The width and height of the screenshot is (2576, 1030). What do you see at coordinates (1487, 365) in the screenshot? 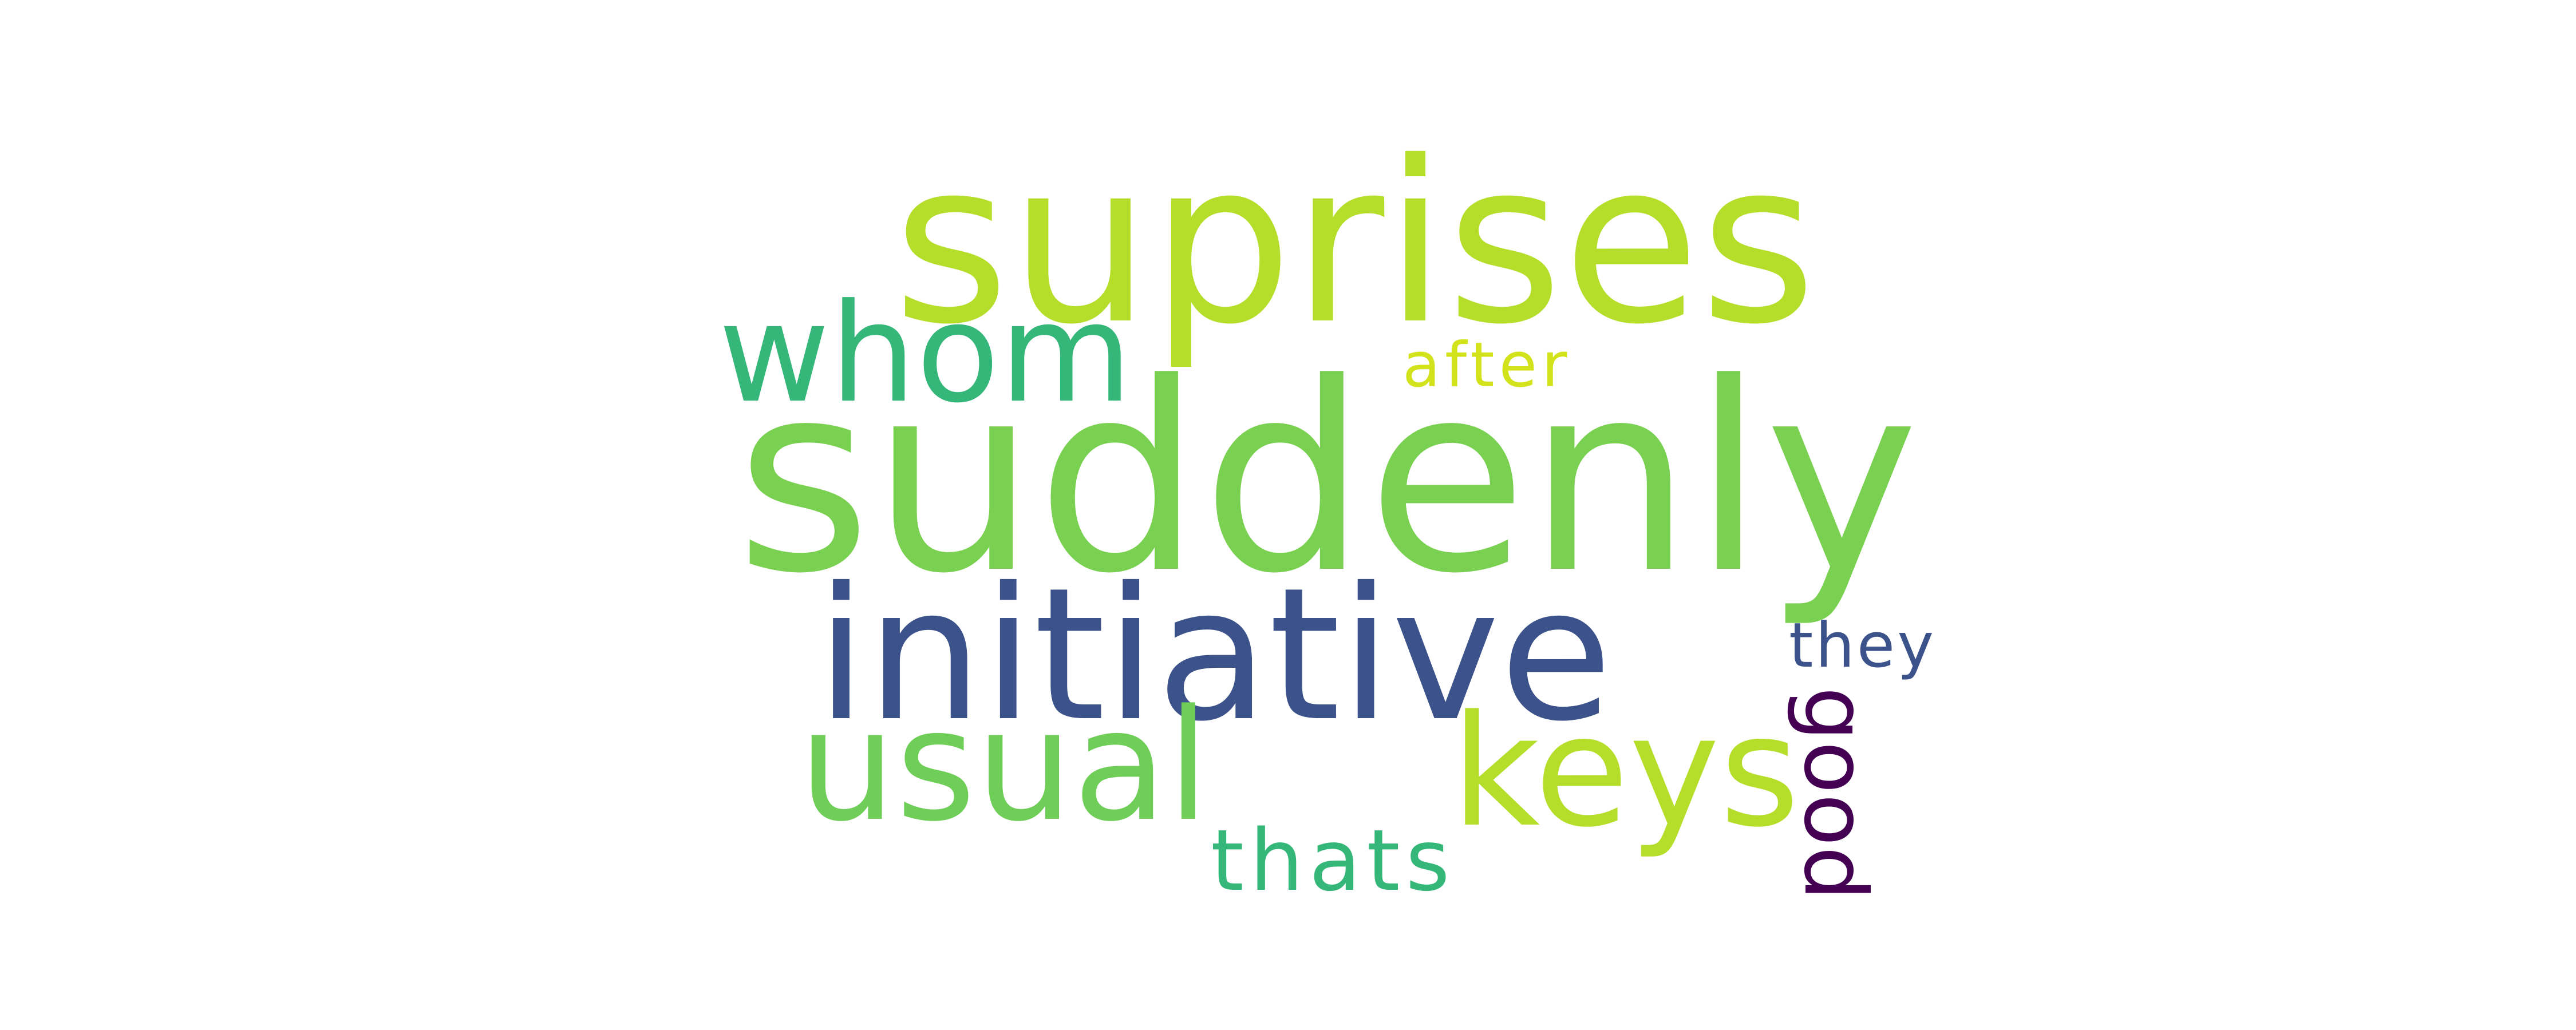
I see `word-after: after` at bounding box center [1487, 365].